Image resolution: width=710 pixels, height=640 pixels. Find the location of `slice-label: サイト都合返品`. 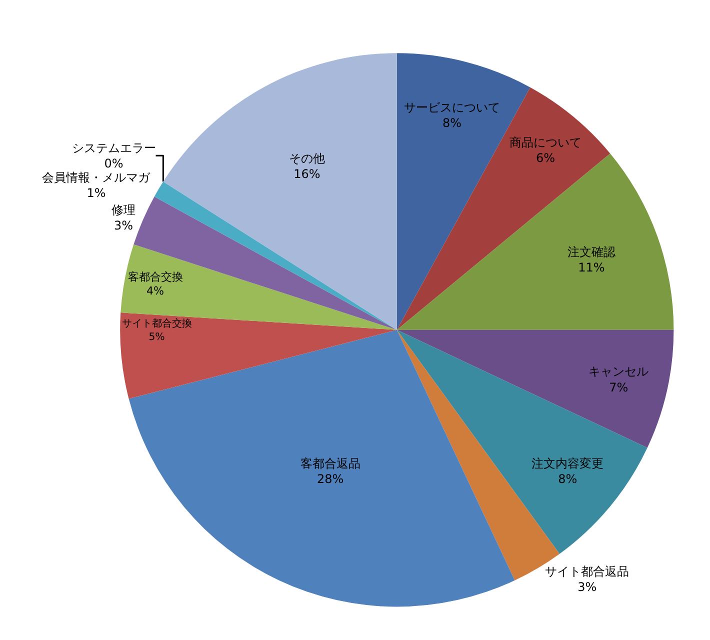

slice-label: サイト都合返品 is located at coordinates (587, 571).